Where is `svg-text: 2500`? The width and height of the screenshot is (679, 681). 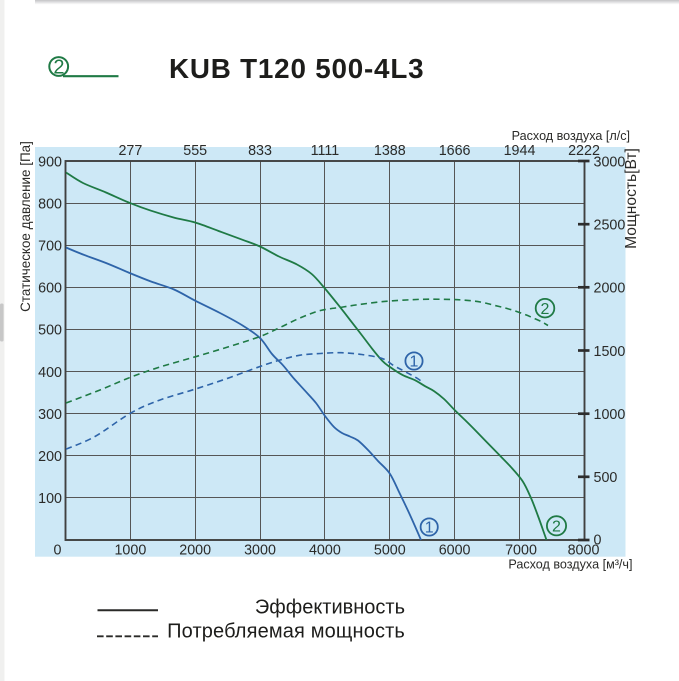
svg-text: 2500 is located at coordinates (610, 226).